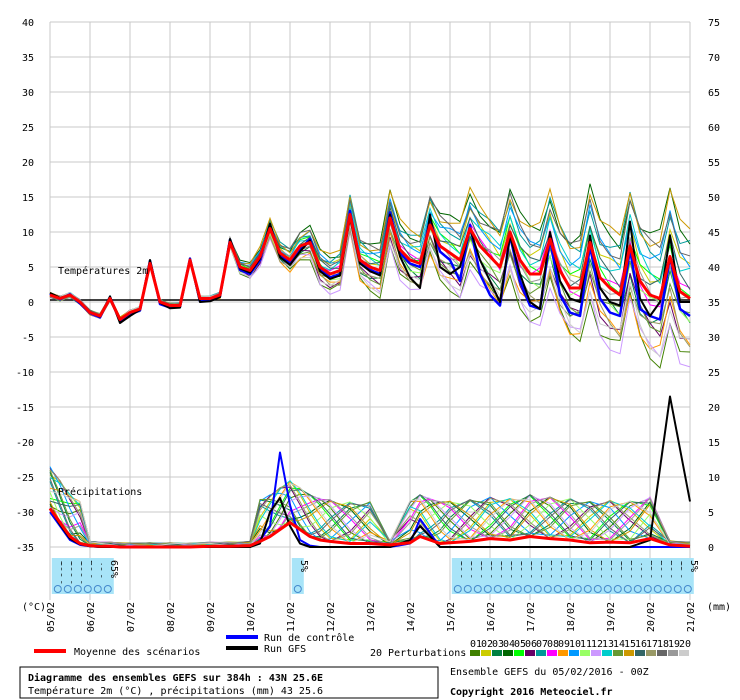  What do you see at coordinates (714, 233) in the screenshot?
I see `right-tick-label: 45` at bounding box center [714, 233].